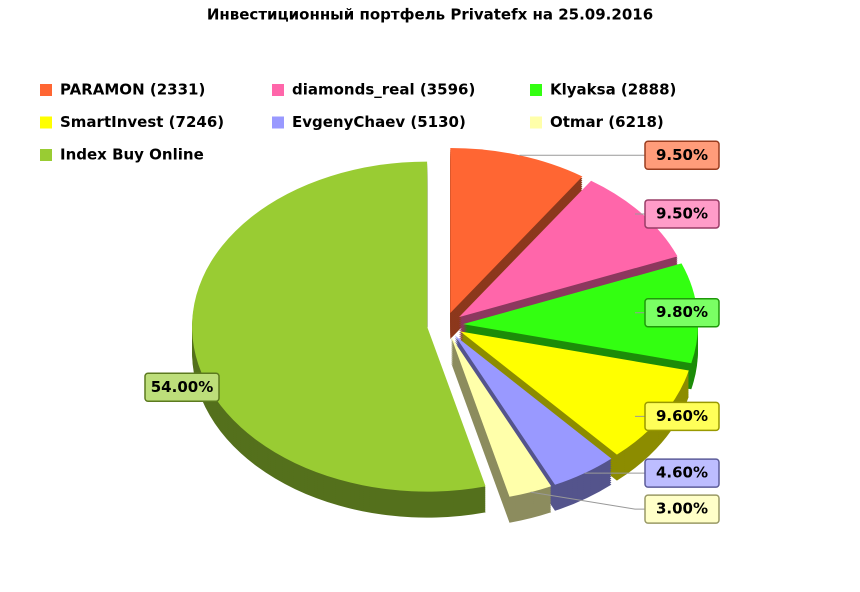 The height and width of the screenshot is (592, 860). I want to click on legend-label: Klyaksa (2888), so click(613, 90).